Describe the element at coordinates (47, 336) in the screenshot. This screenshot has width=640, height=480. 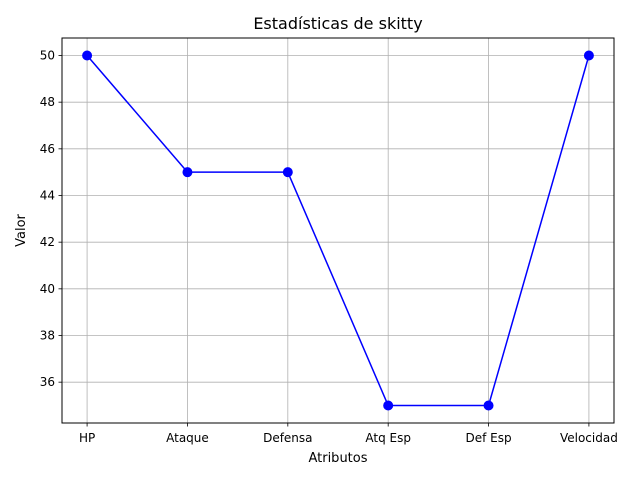
I see `y-tick-label: 38` at that location.